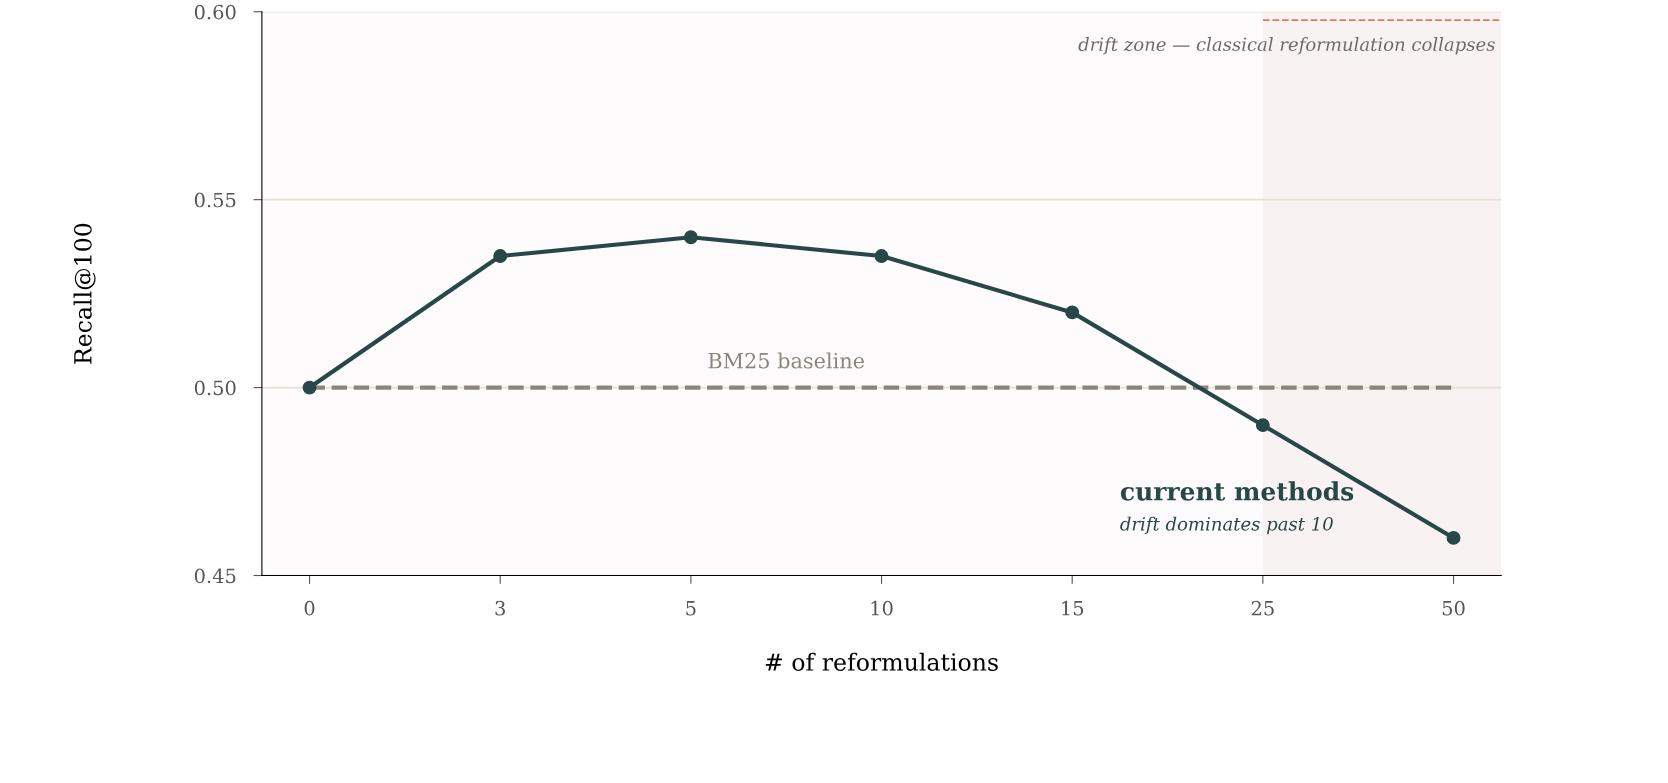  I want to click on x-tick-label: 25, so click(1262, 608).